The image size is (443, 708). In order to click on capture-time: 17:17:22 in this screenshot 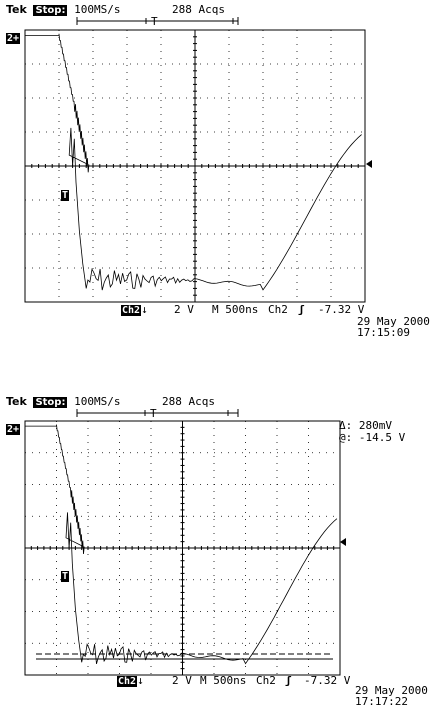, I will do `click(381, 701)`.